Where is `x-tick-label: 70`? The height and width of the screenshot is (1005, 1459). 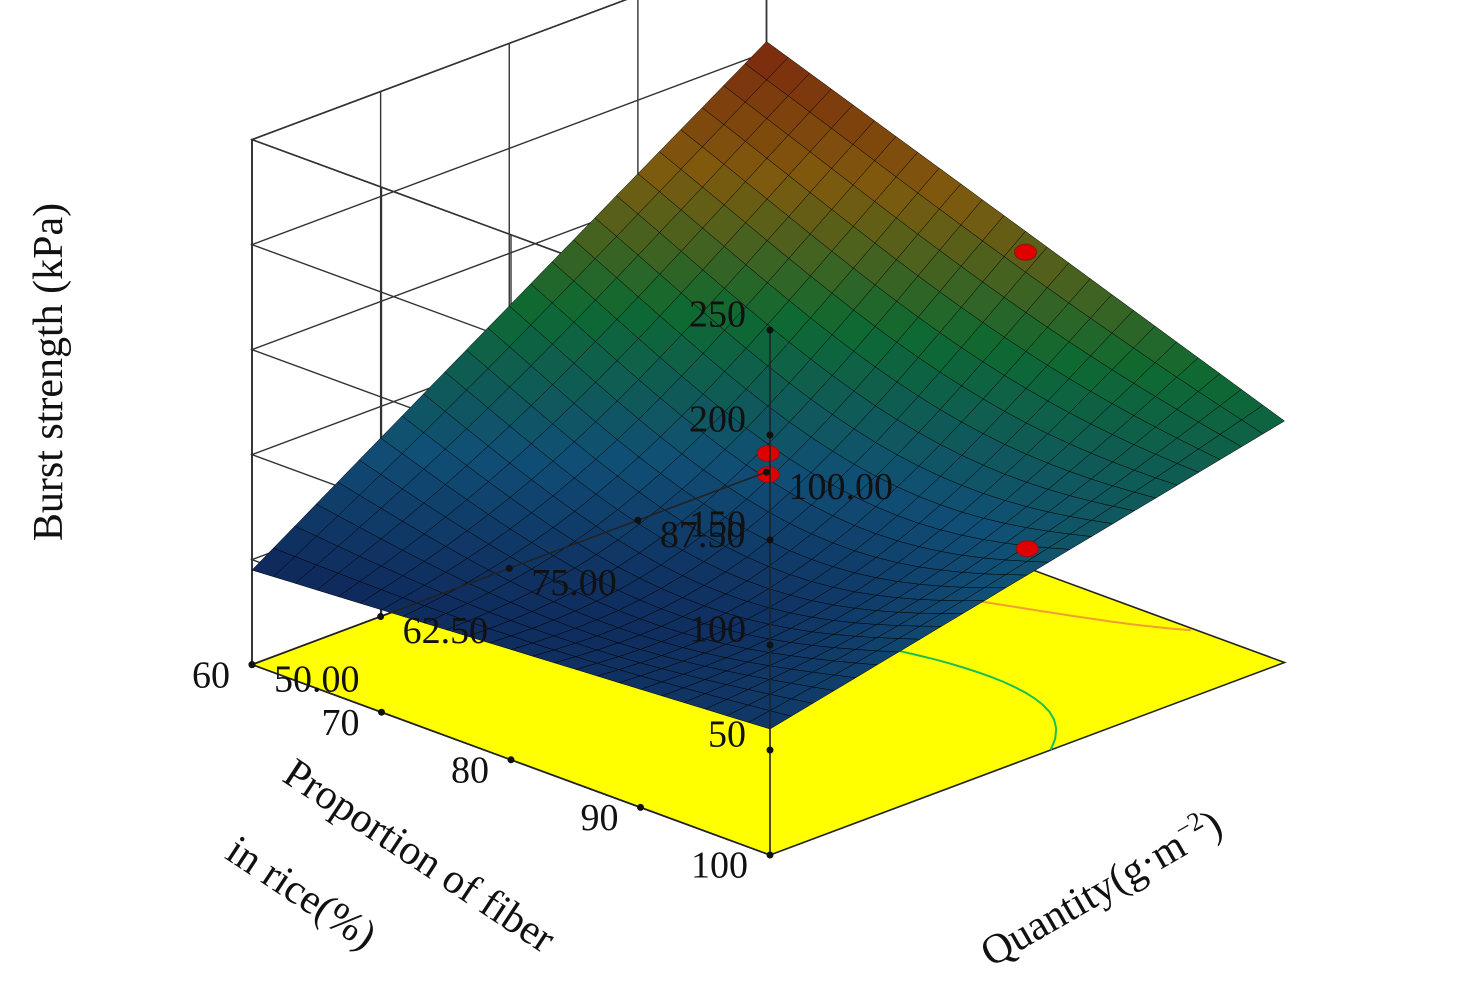 x-tick-label: 70 is located at coordinates (341, 723).